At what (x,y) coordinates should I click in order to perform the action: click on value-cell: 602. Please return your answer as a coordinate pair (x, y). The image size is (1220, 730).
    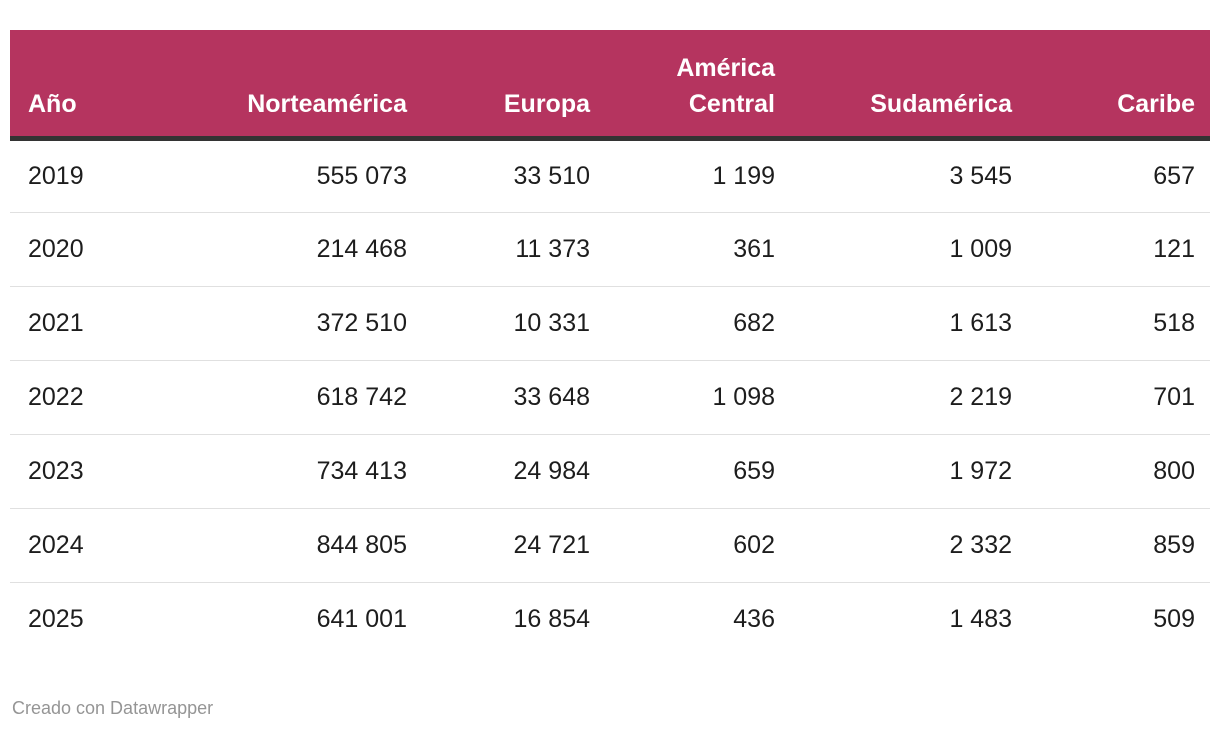
    Looking at the image, I should click on (697, 544).